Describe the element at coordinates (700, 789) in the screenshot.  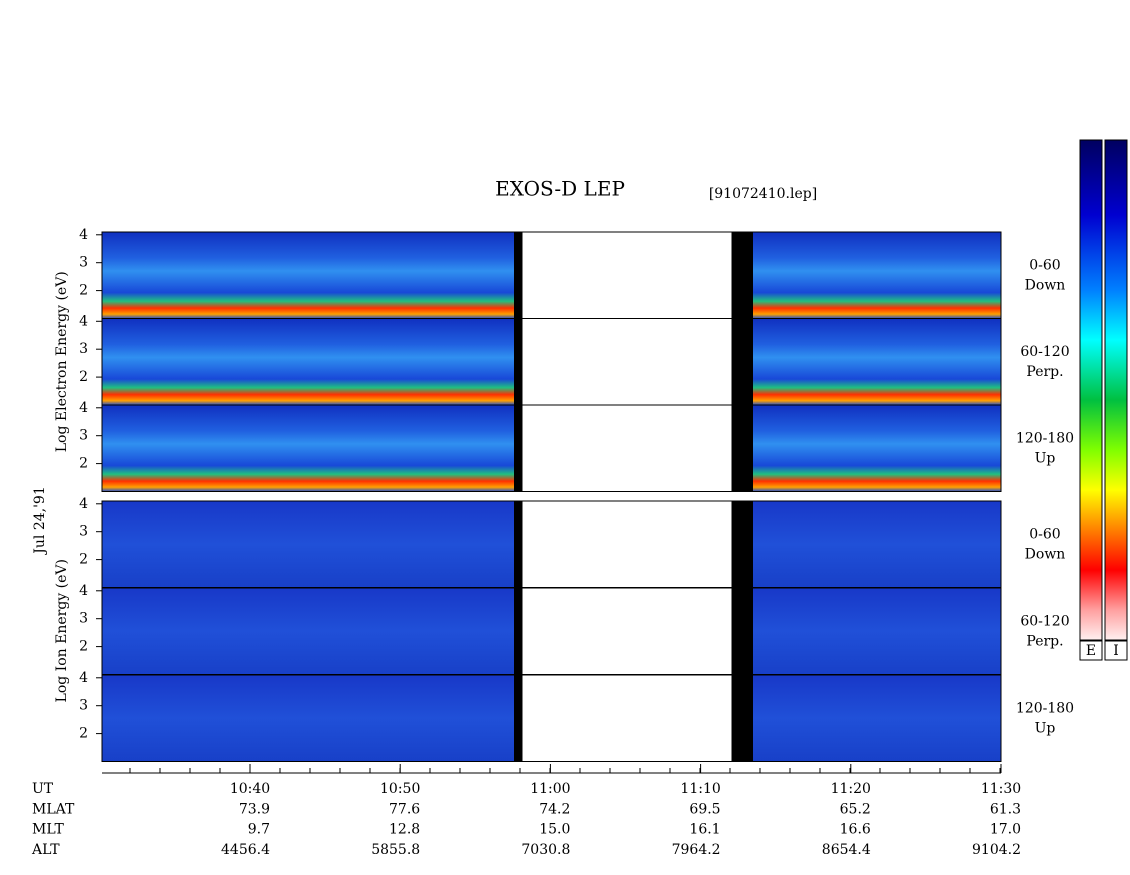
I see `x-tick-label: 11:10` at that location.